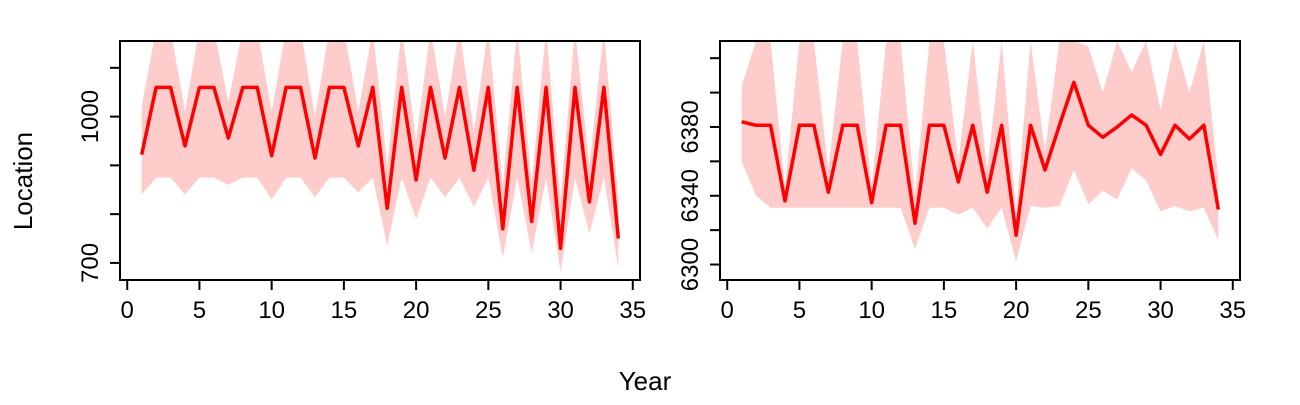 The image size is (1300, 405). Describe the element at coordinates (23, 181) in the screenshot. I see `y-axis-title: Location` at that location.